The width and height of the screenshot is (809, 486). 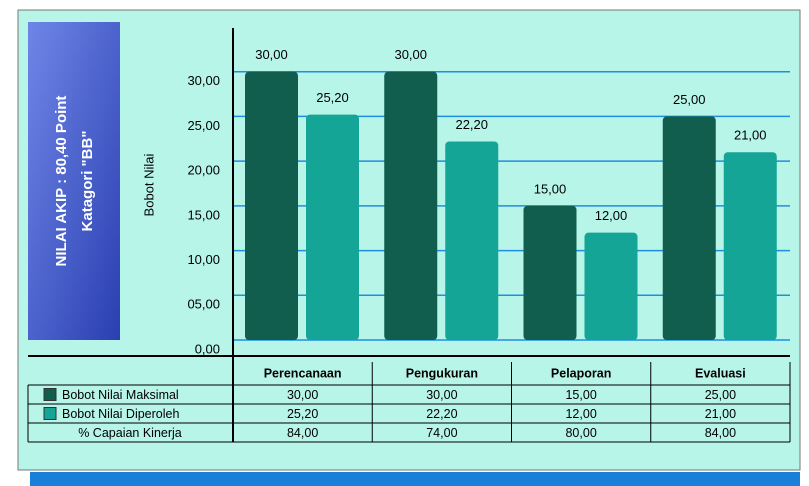 What do you see at coordinates (441, 433) in the screenshot?
I see `table-cell: 74,00` at bounding box center [441, 433].